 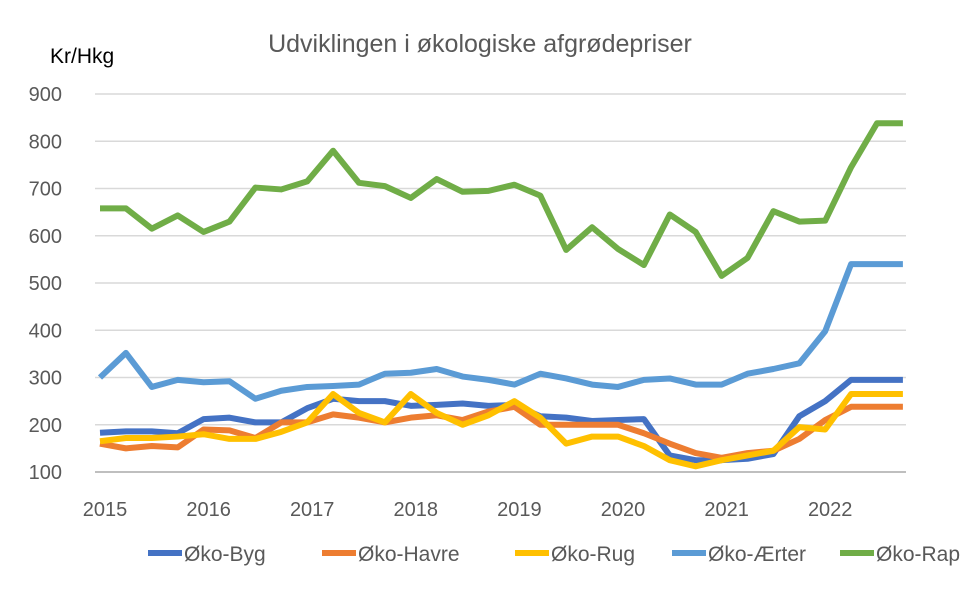 I want to click on x-tick-label: 2016, so click(x=208, y=510).